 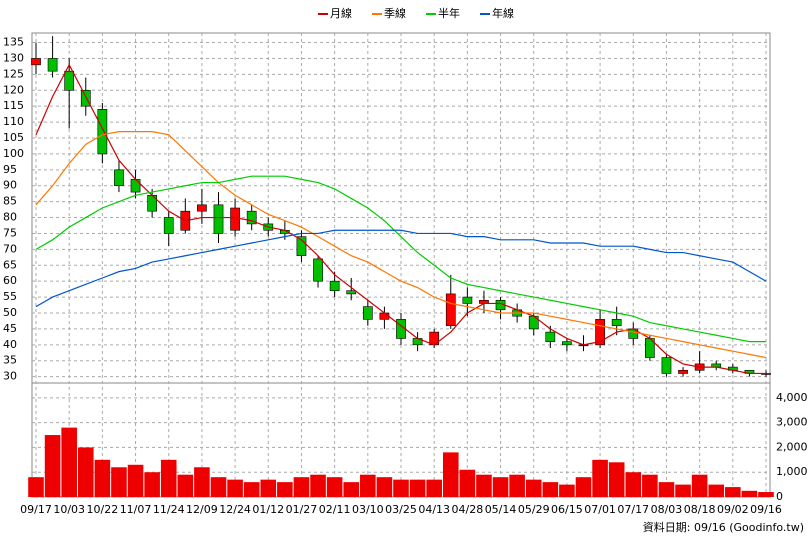 I want to click on y-tick-label: 45, so click(x=10, y=328).